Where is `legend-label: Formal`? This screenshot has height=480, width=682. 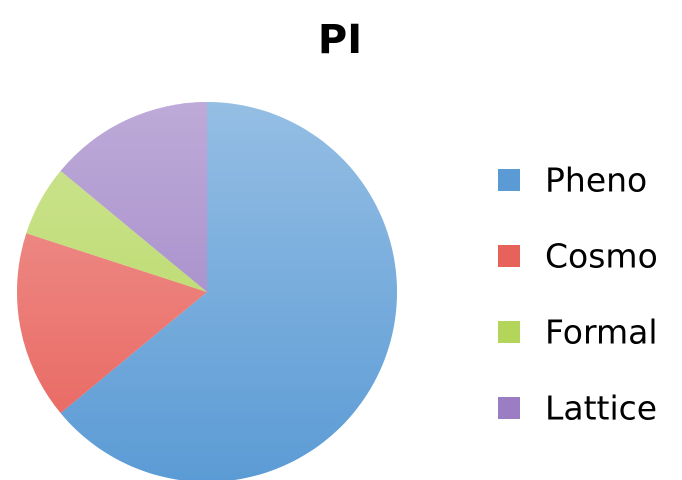 legend-label: Formal is located at coordinates (601, 332).